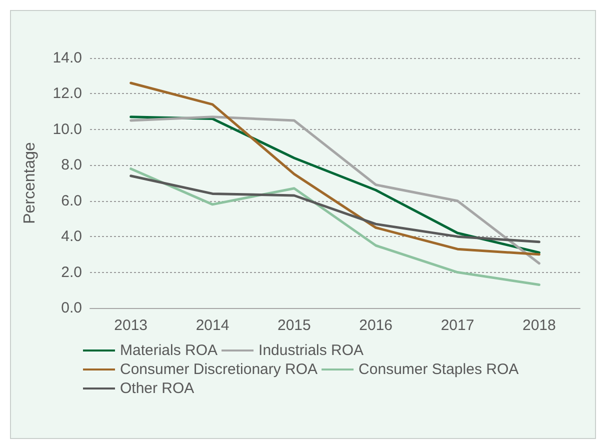 Image resolution: width=598 pixels, height=441 pixels. I want to click on y-tick-label: 6.0, so click(71, 201).